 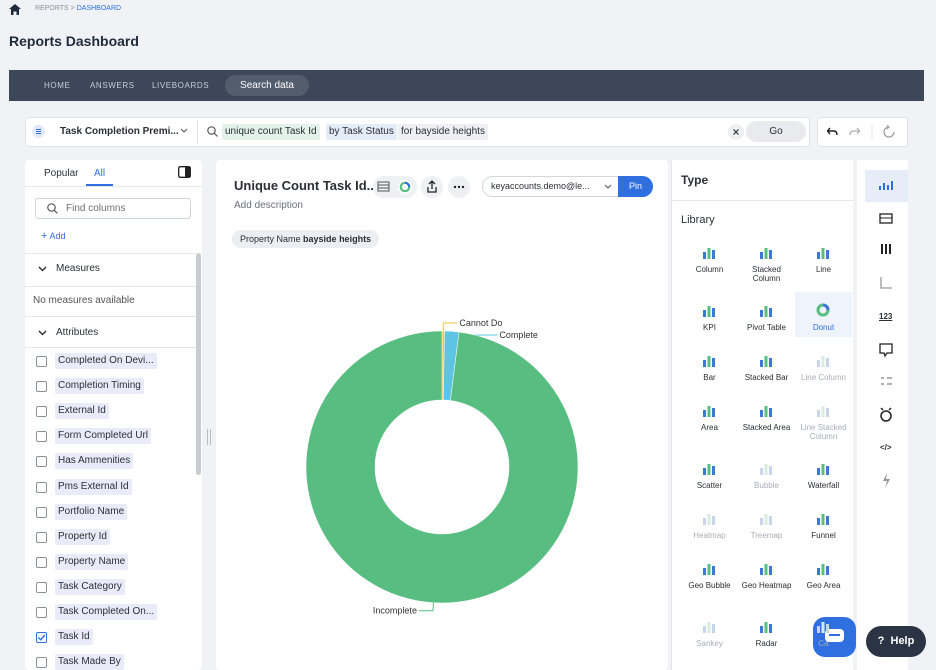 What do you see at coordinates (766, 327) in the screenshot?
I see `chart-type-label: Pivot Table` at bounding box center [766, 327].